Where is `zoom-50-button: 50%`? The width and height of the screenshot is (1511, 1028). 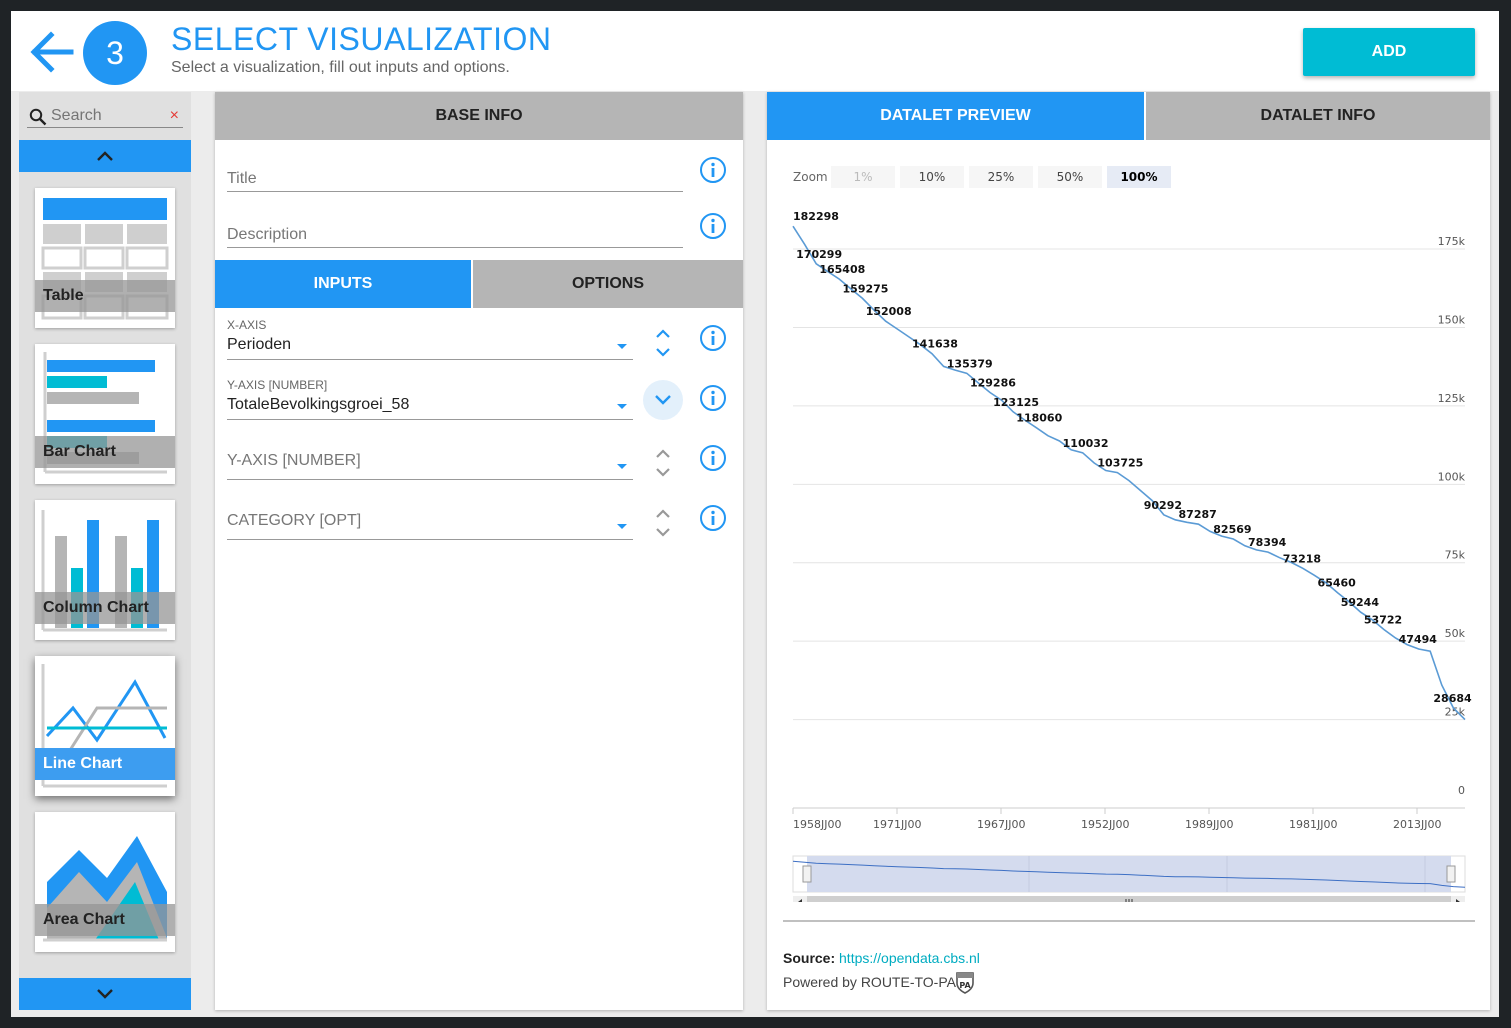 zoom-50-button: 50% is located at coordinates (1070, 177).